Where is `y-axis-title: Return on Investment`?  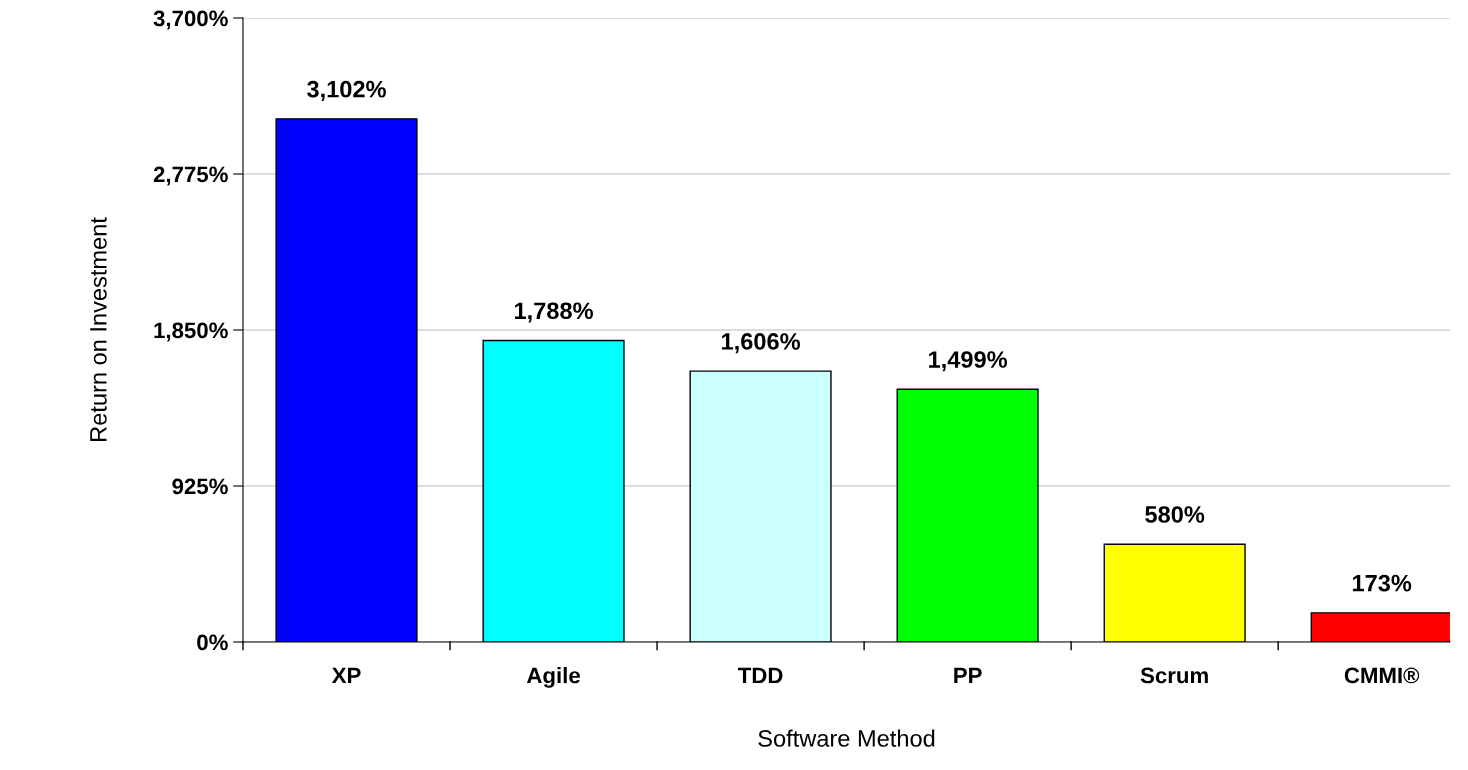
y-axis-title: Return on Investment is located at coordinates (98, 329).